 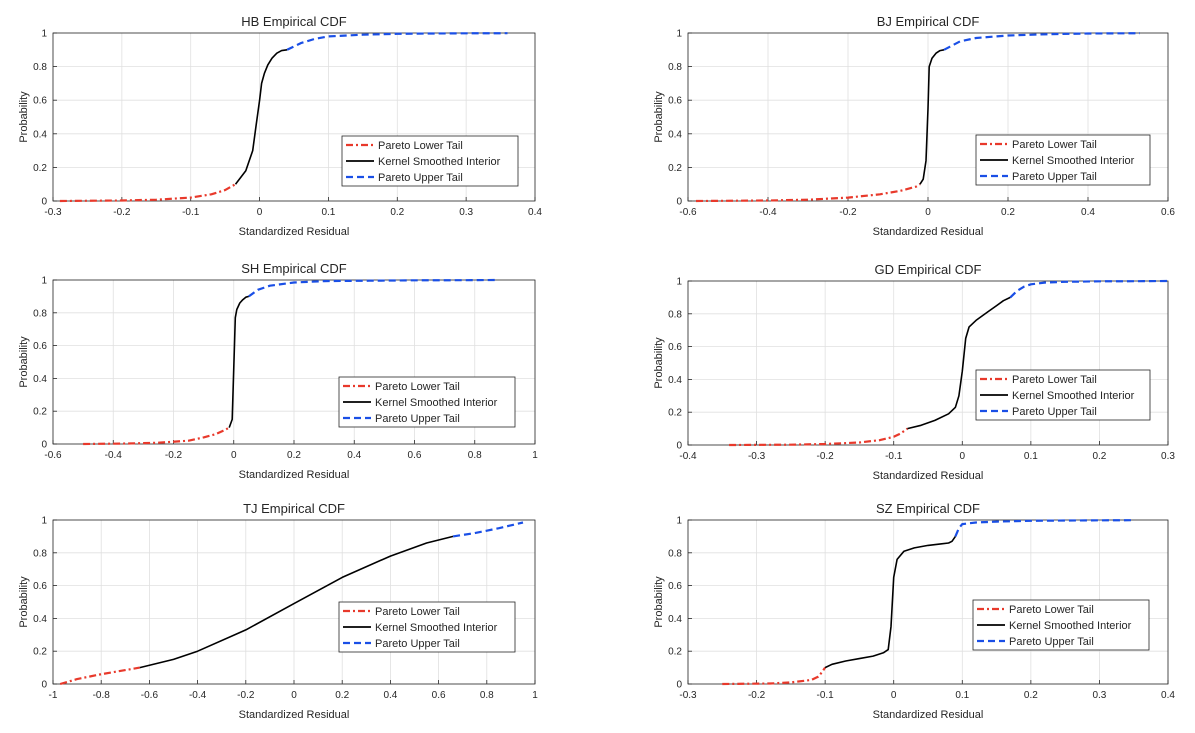 What do you see at coordinates (40, 67) in the screenshot?
I see `hb-y-tick-label: 0.8` at bounding box center [40, 67].